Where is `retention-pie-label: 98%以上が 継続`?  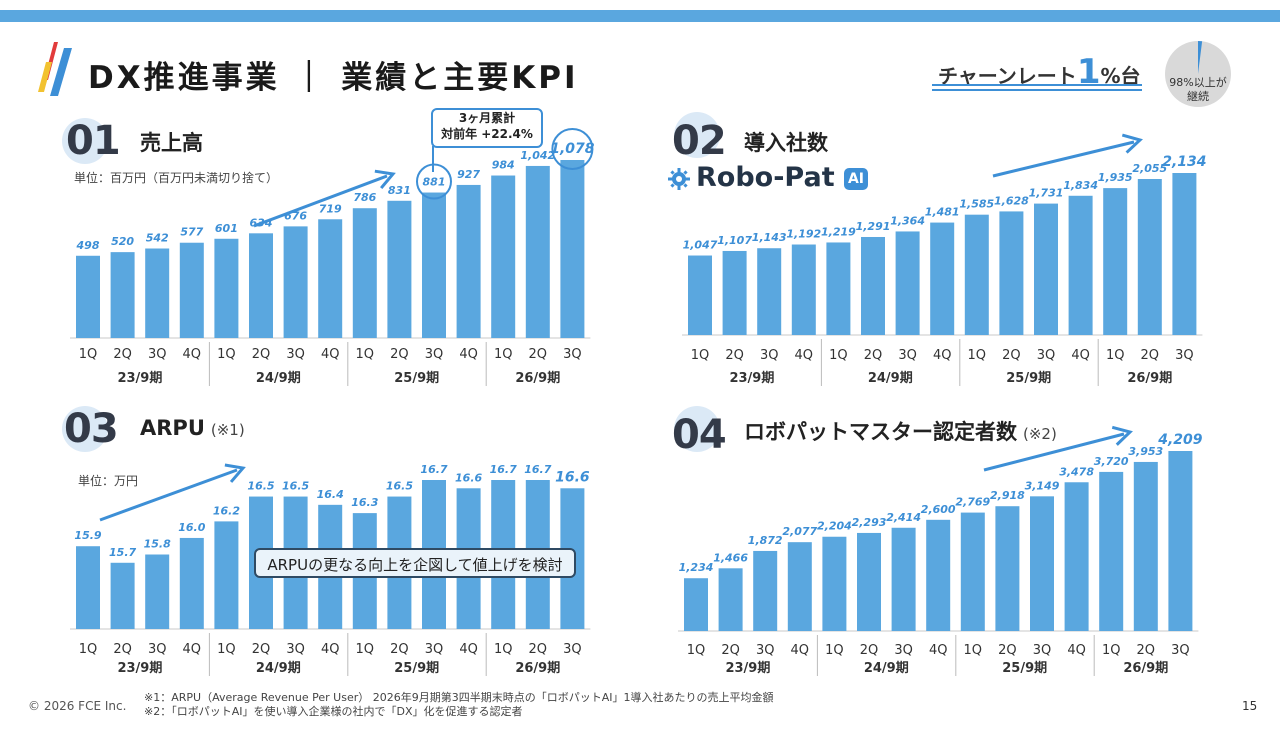 retention-pie-label: 98%以上が 継続 is located at coordinates (1198, 89).